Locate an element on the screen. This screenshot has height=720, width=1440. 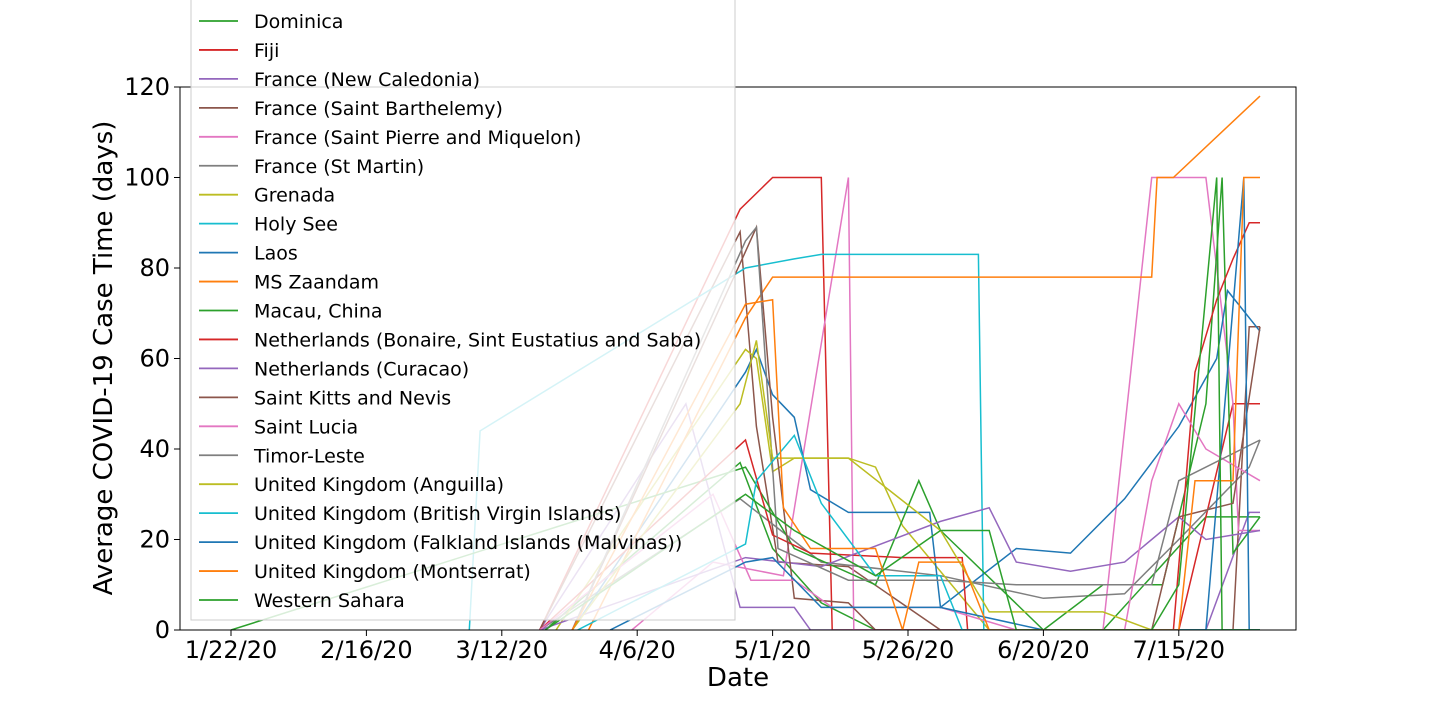
x-tick-label: 4/6/20 is located at coordinates (637, 650).